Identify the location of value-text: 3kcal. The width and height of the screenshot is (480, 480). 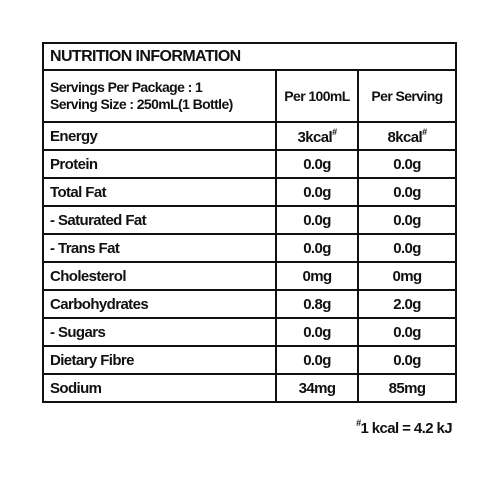
(315, 137).